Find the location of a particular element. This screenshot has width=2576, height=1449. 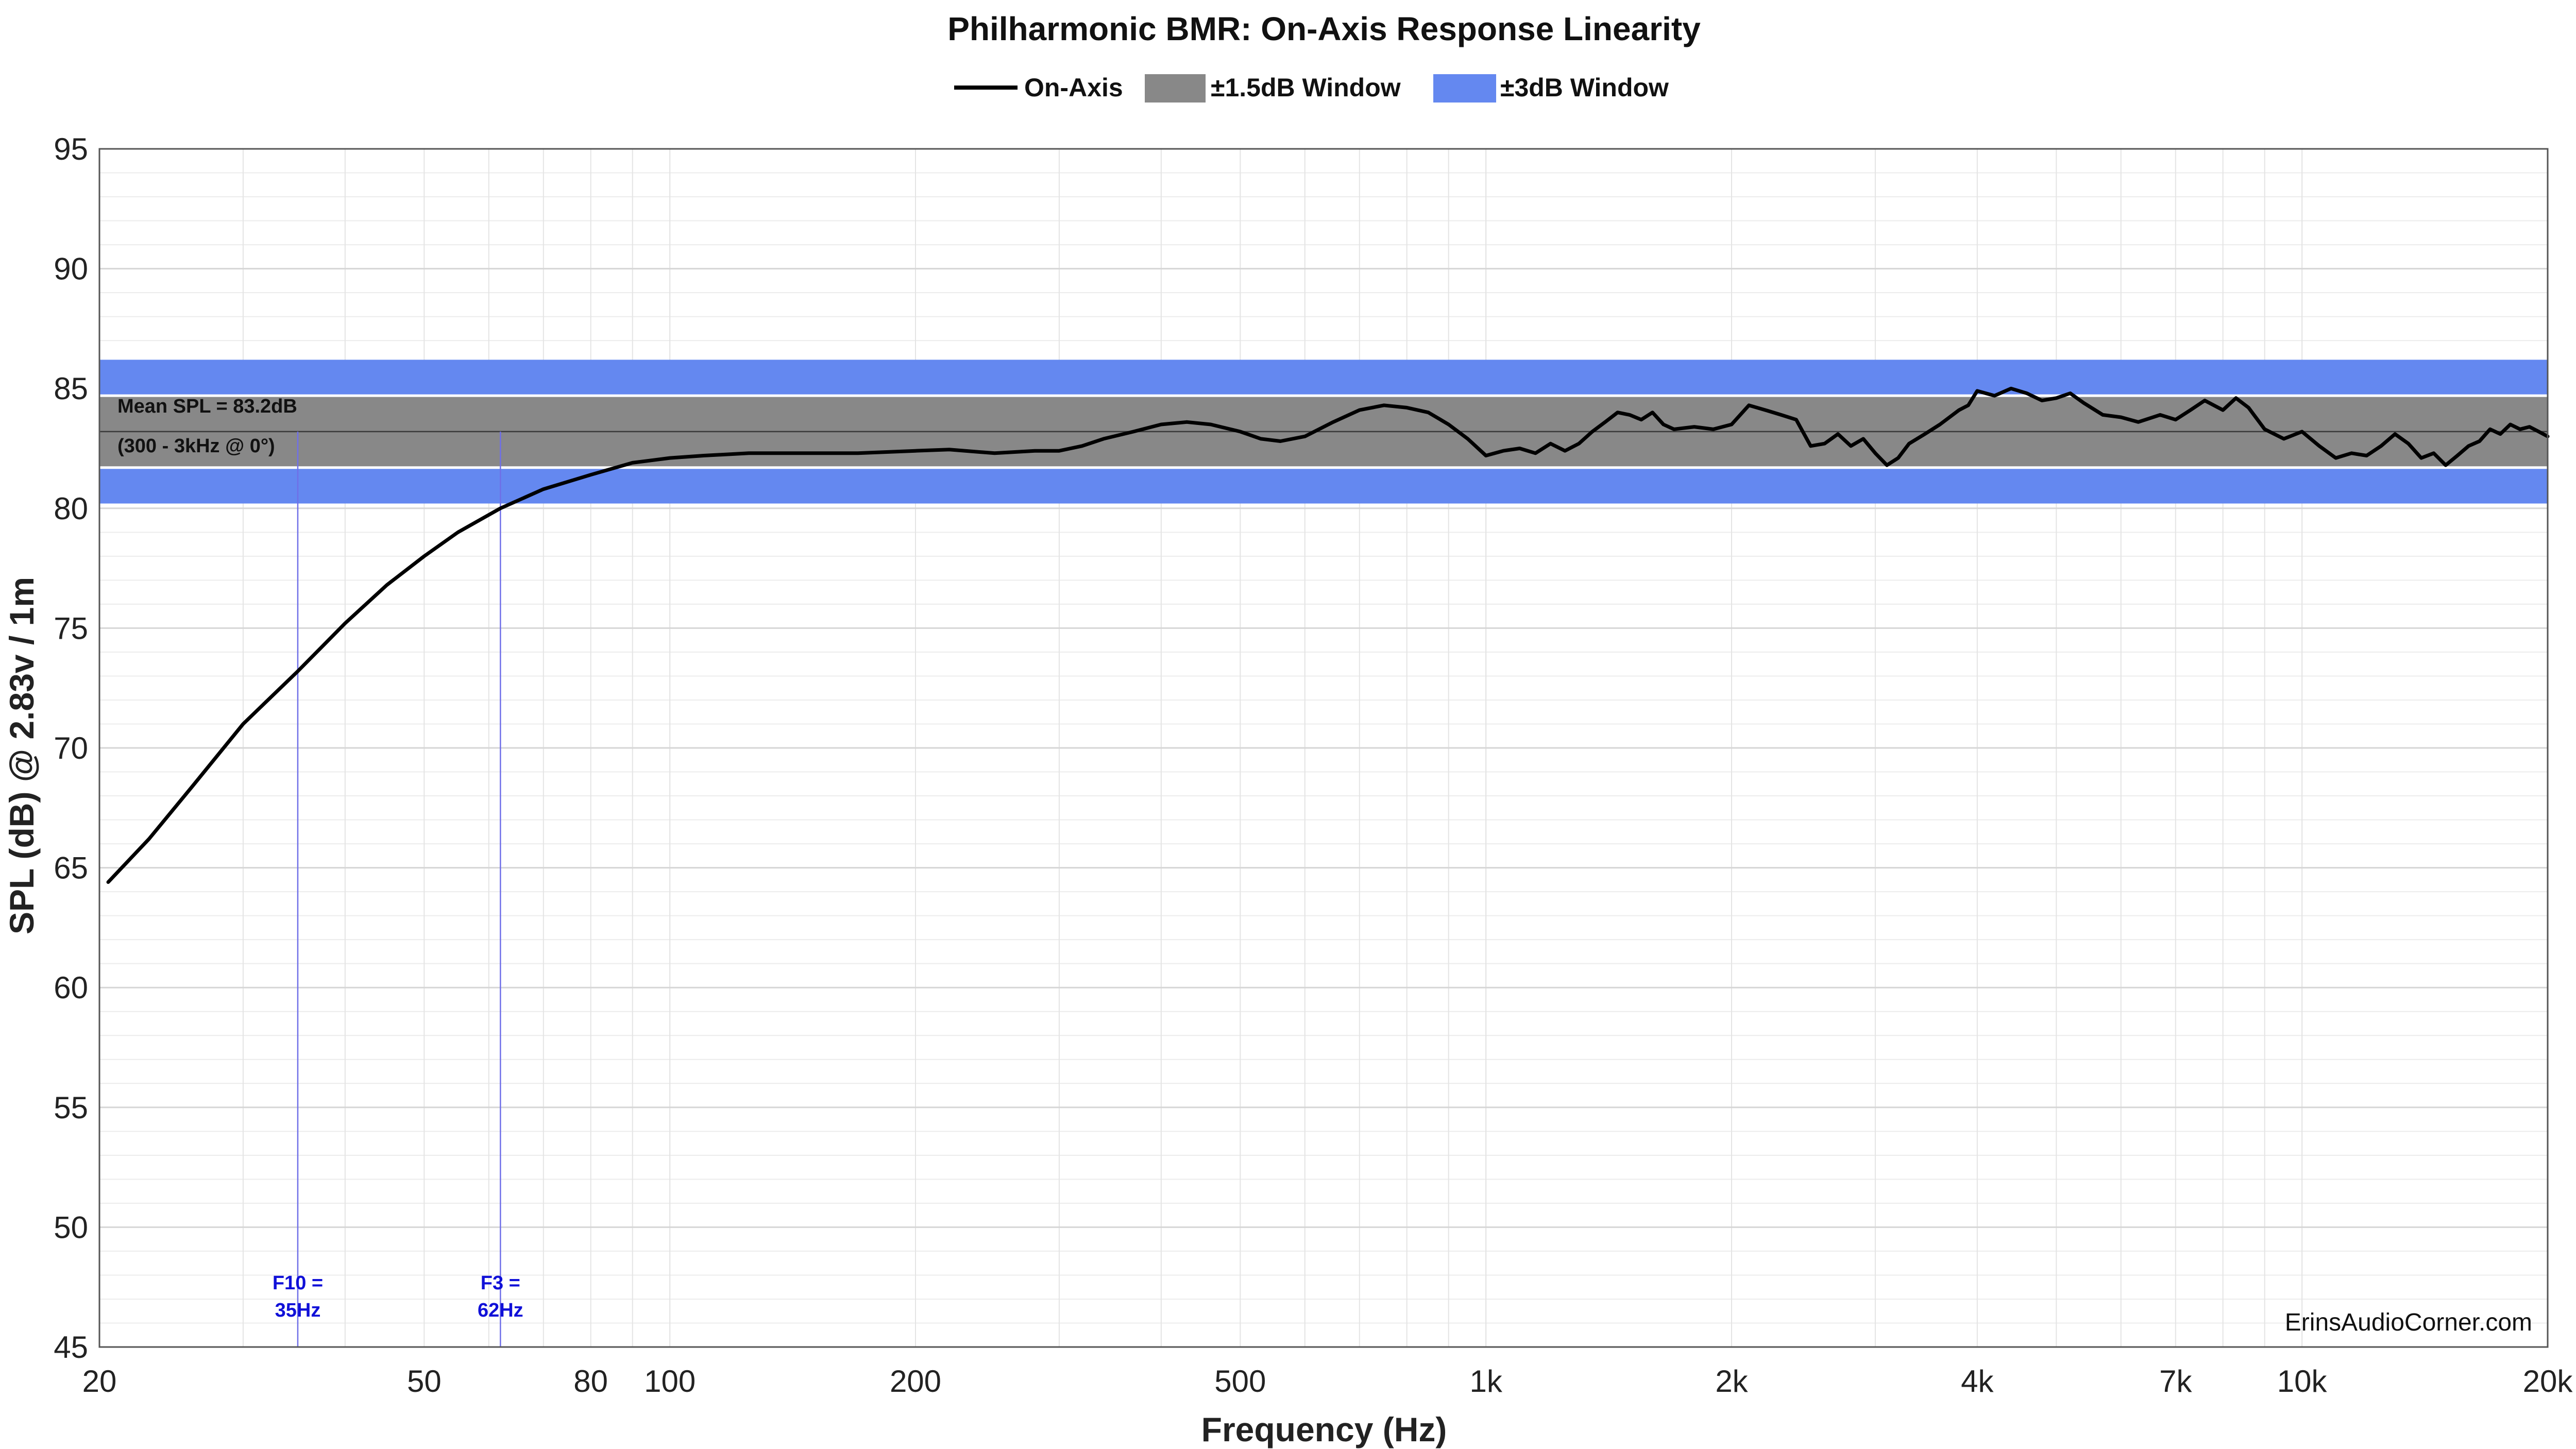

x-tick-label: 4k is located at coordinates (1977, 1382).